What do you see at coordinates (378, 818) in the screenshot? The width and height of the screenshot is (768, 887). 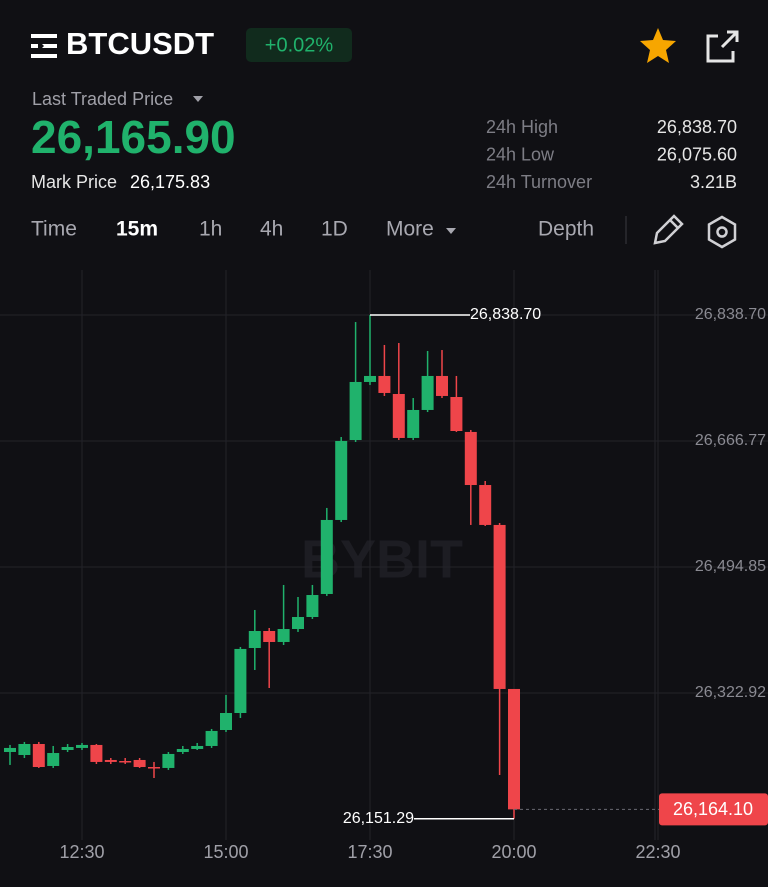 I see `marker-label: 26,151.29` at bounding box center [378, 818].